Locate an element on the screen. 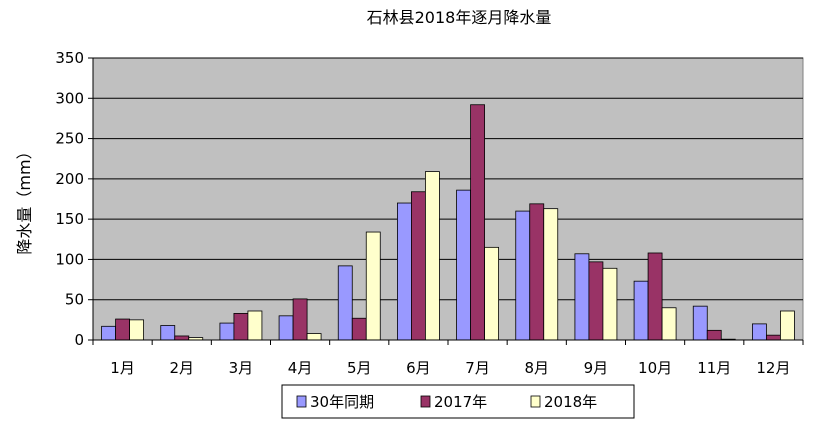 This screenshot has height=430, width=827. x-axis-ticks: 1月 2月 3月 4月 5月 6月 7月 8月 9月 10月 11月 12月 is located at coordinates (448, 358).